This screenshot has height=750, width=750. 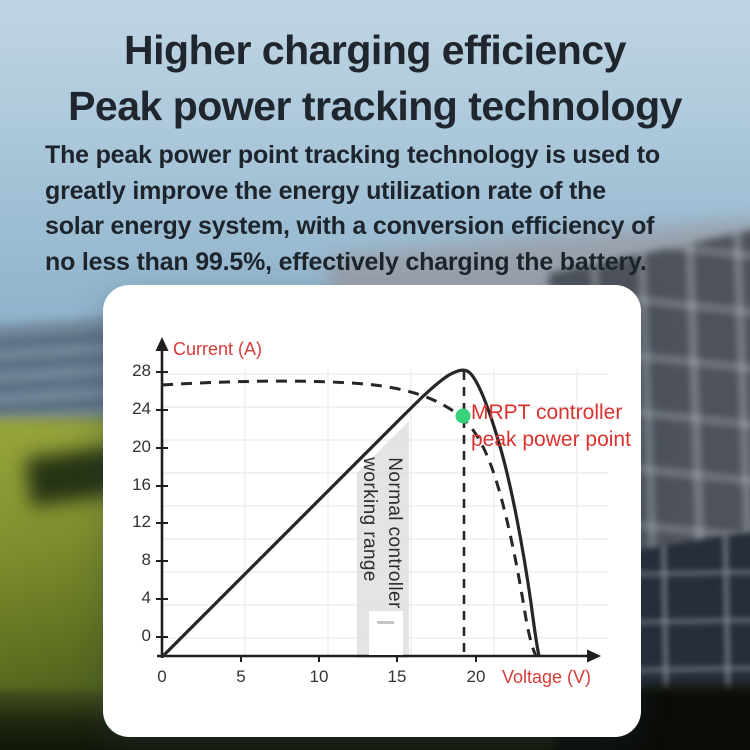 What do you see at coordinates (397, 676) in the screenshot?
I see `x-tick-15: 15` at bounding box center [397, 676].